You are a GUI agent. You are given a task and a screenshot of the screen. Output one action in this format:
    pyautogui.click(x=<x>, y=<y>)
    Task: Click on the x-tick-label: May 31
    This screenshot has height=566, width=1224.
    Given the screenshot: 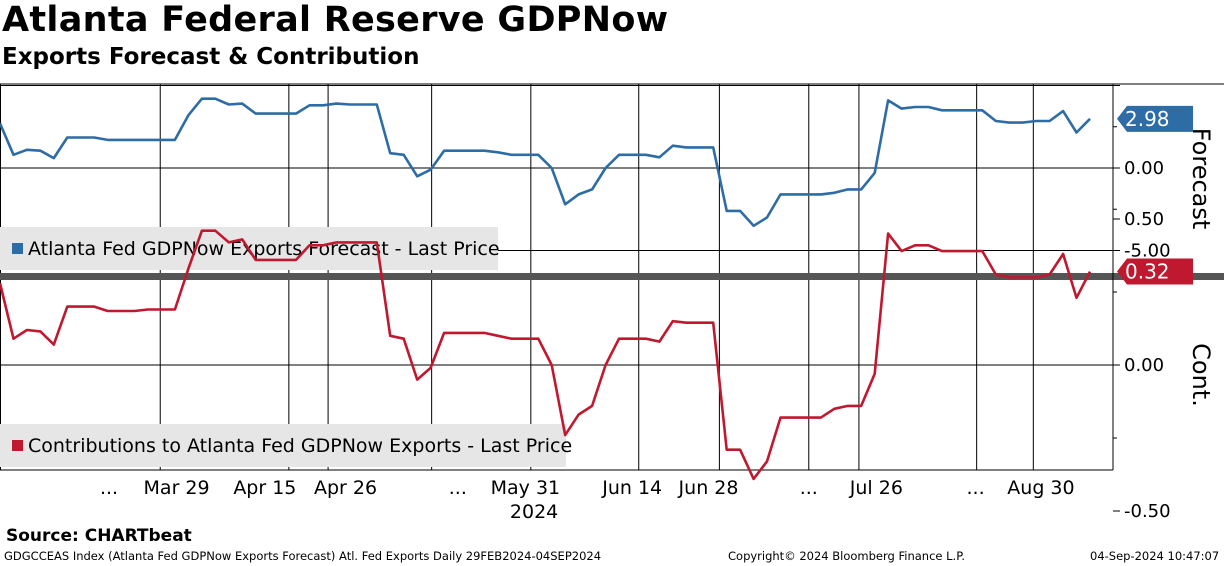 What is the action you would take?
    pyautogui.click(x=526, y=488)
    